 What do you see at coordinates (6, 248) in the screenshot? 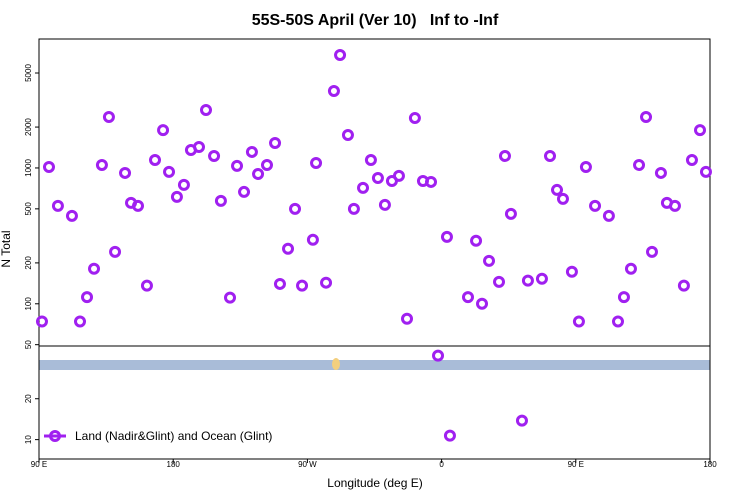
I see `y-axis-label: N Total` at bounding box center [6, 248].